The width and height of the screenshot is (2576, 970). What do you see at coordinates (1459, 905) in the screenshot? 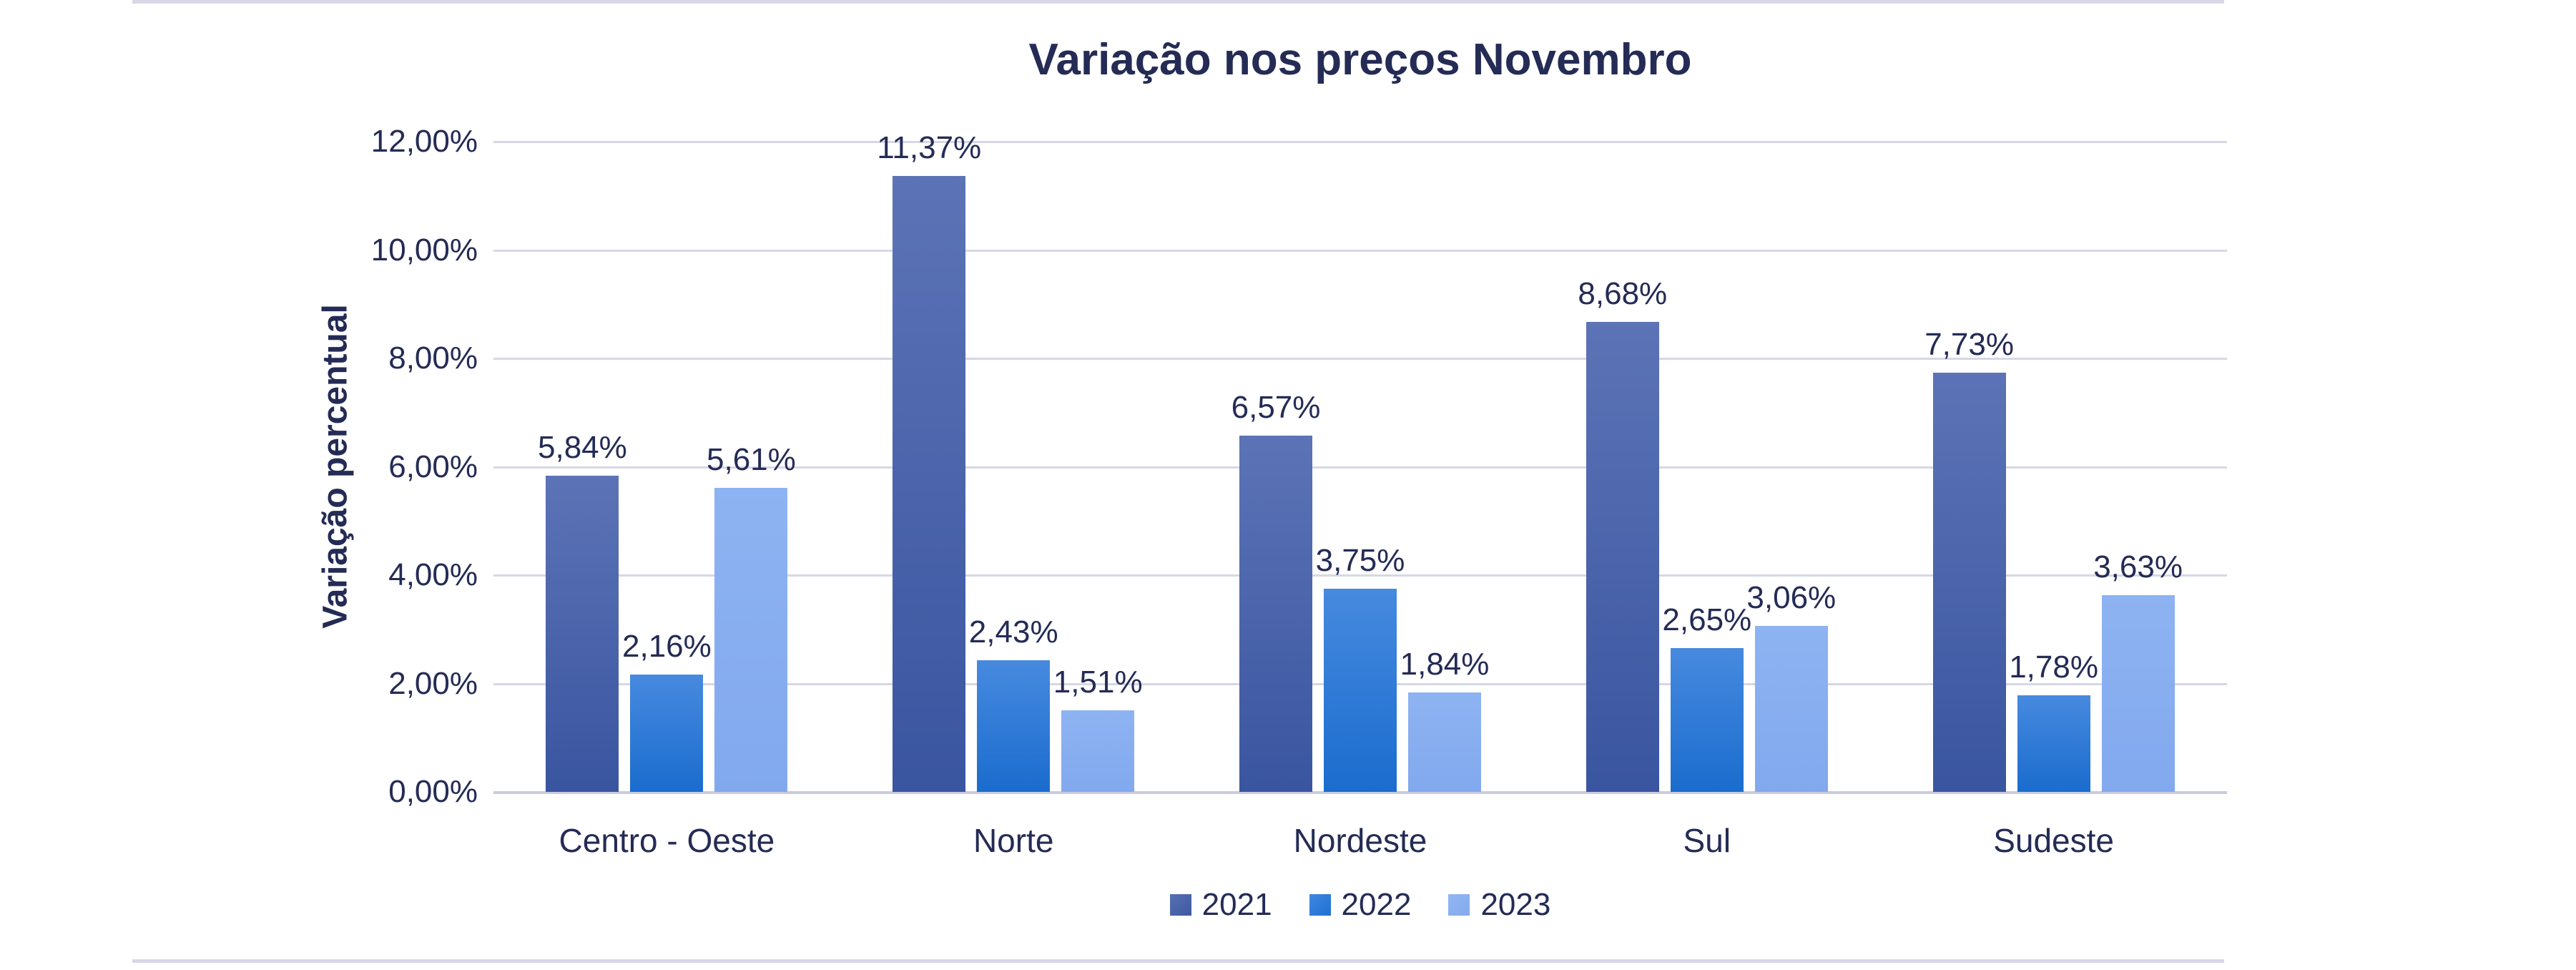
I see `legend-swatch-2023` at bounding box center [1459, 905].